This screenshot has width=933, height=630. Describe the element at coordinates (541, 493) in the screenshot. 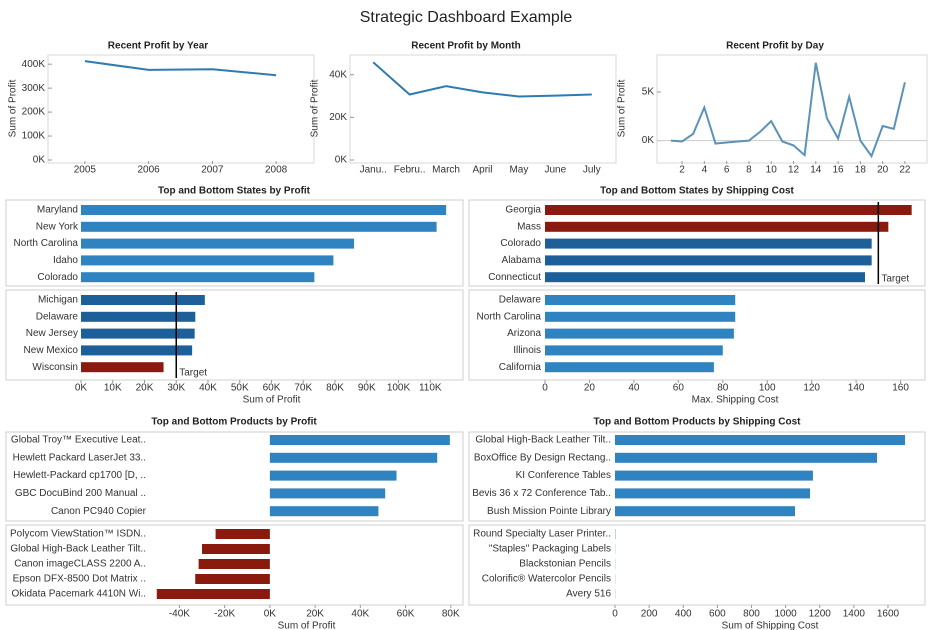

I see `category-label: Bevis 36 x 72 Conference Tab..` at that location.